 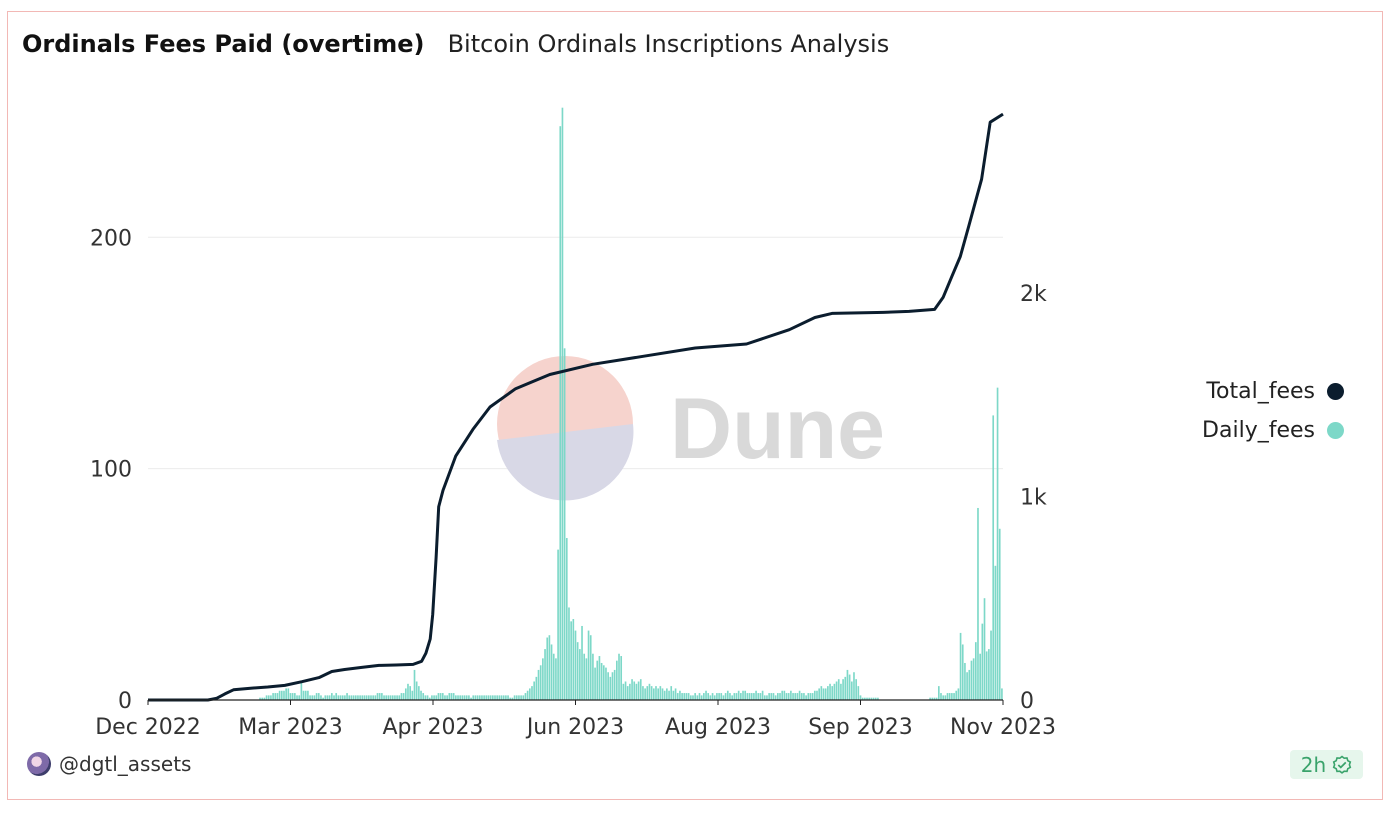 What do you see at coordinates (1273, 391) in the screenshot?
I see `legend-item-total-fees: Total_fees` at bounding box center [1273, 391].